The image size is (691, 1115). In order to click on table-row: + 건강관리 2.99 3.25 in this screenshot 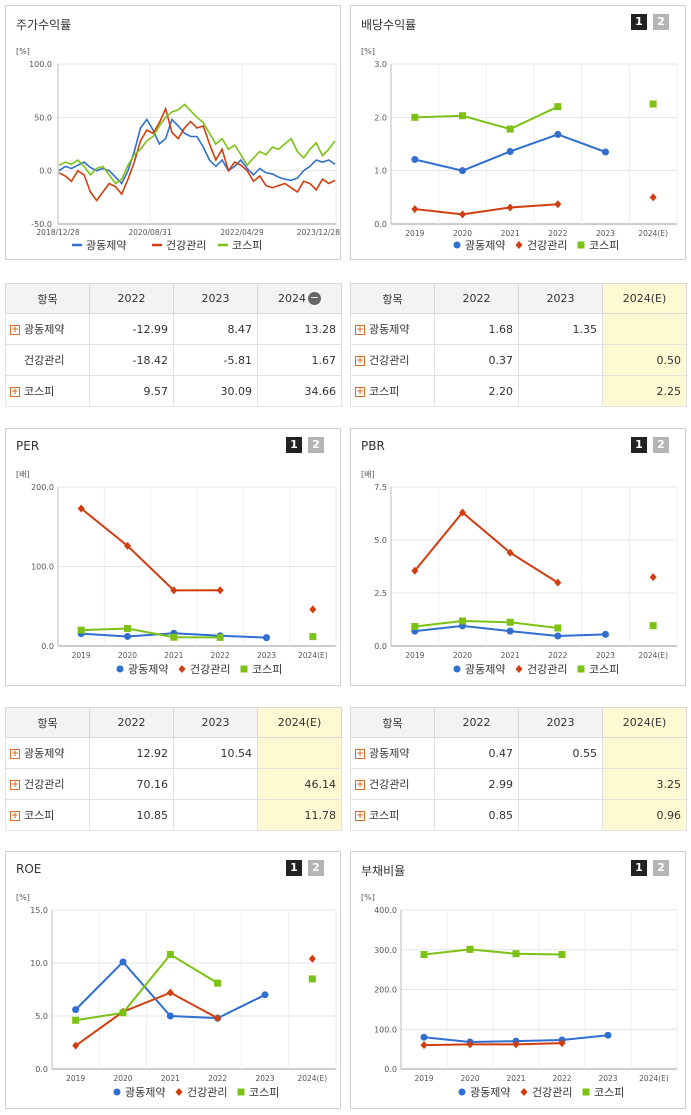, I will do `click(518, 784)`.